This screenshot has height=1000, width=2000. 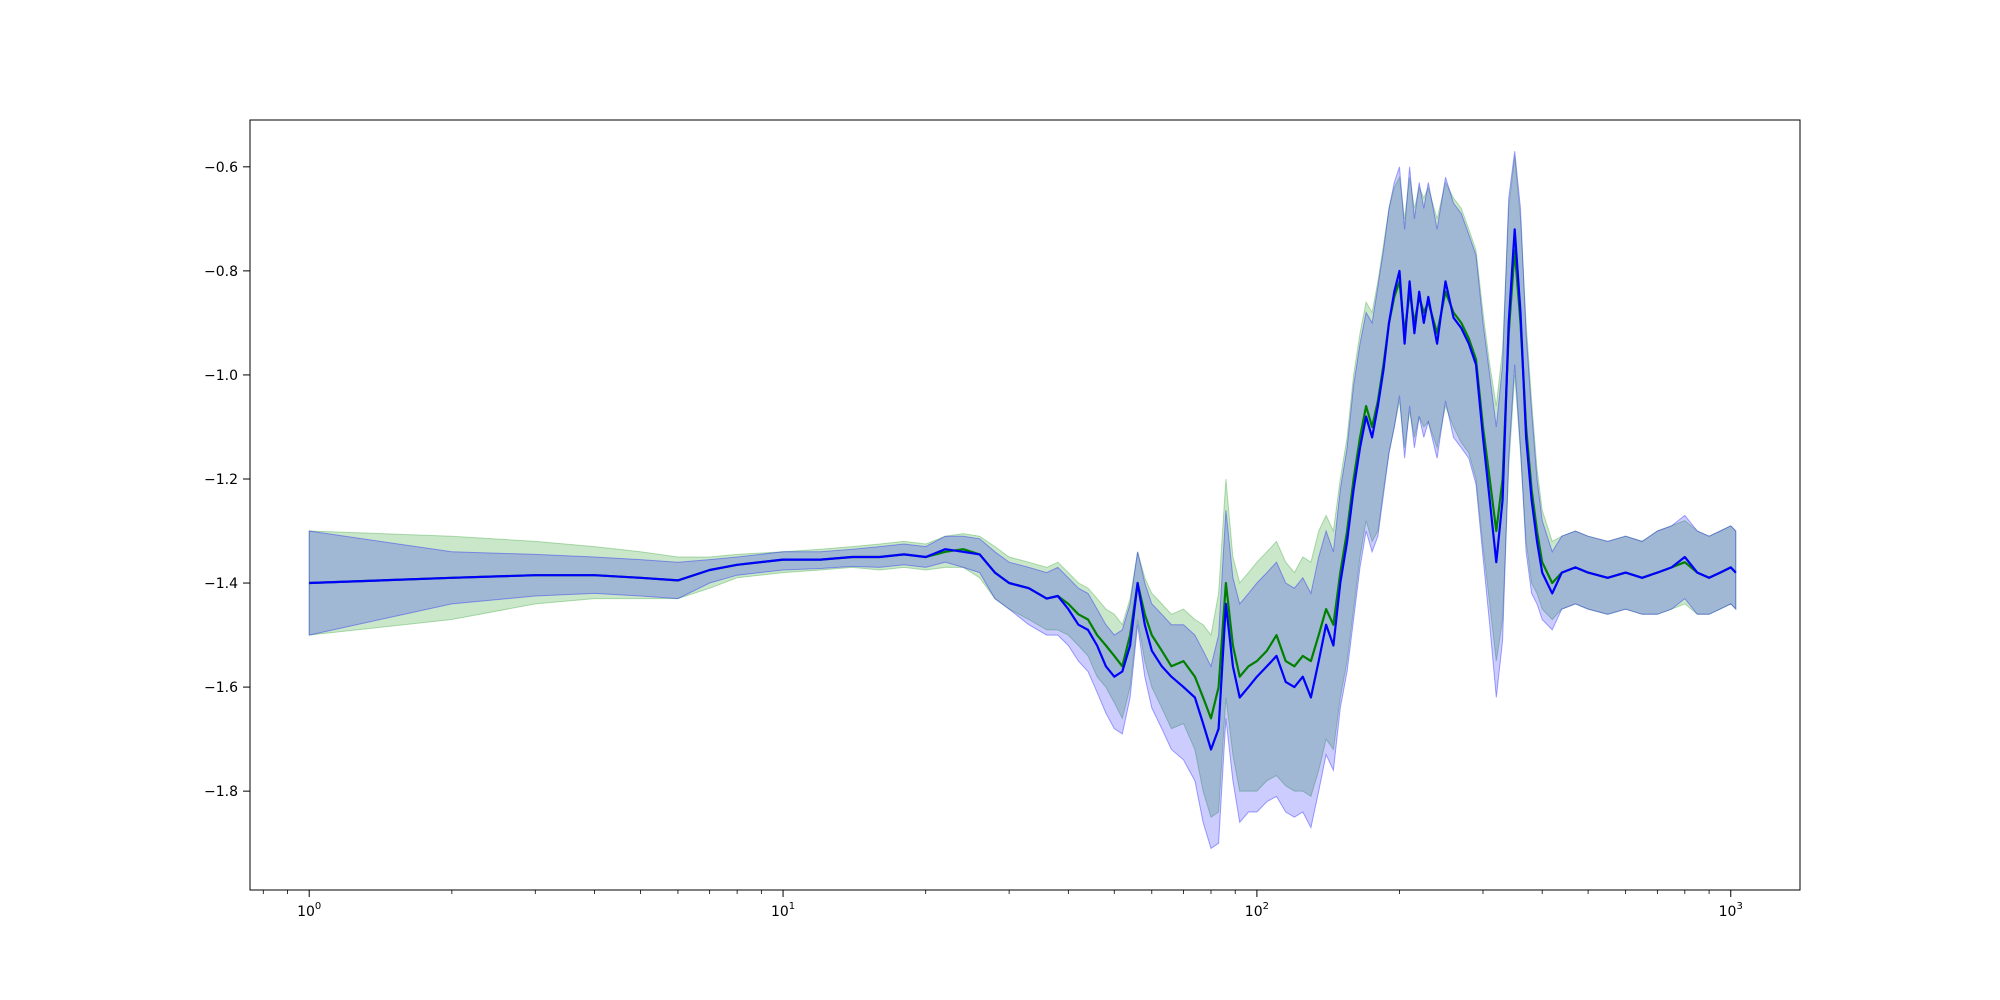 I want to click on y-tick-label-4: −1.4, so click(x=221, y=584).